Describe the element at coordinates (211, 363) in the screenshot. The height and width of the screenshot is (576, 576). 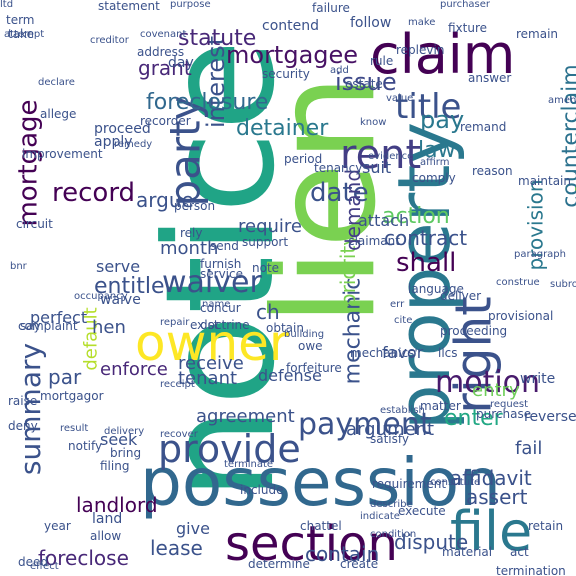
I see `word-receive: receive` at that location.